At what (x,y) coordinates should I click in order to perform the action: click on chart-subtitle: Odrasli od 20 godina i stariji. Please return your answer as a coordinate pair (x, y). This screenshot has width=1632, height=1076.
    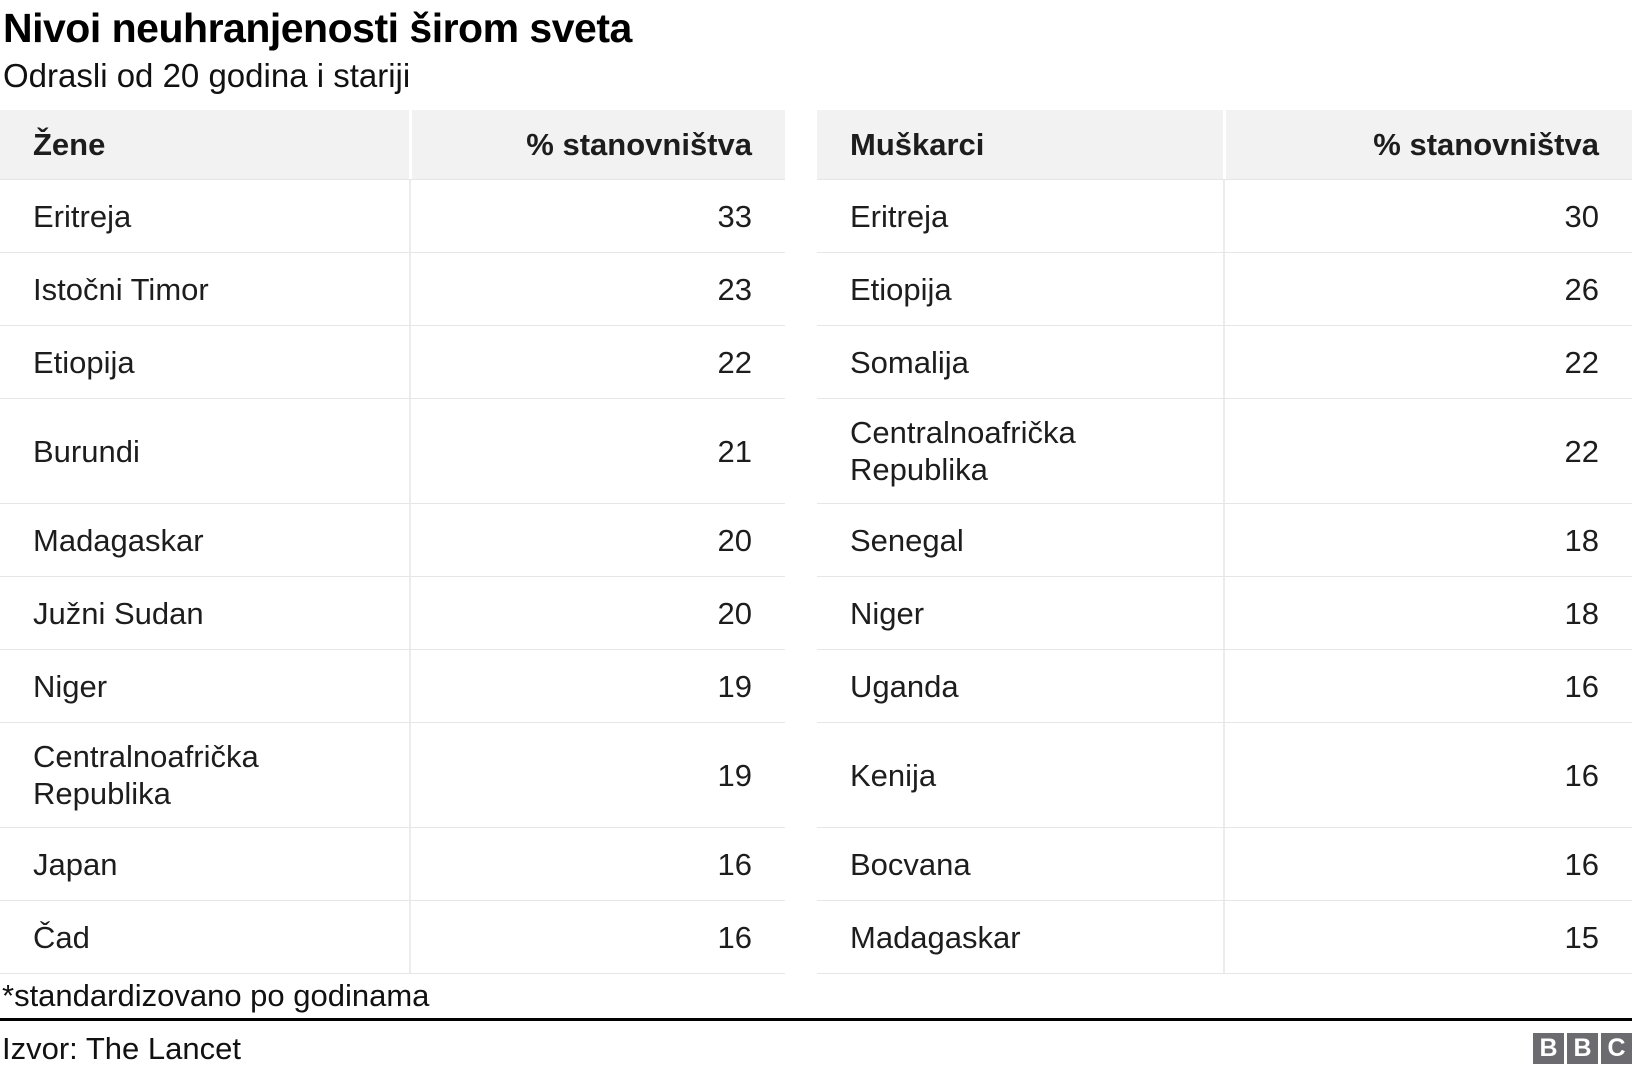
    Looking at the image, I should click on (207, 76).